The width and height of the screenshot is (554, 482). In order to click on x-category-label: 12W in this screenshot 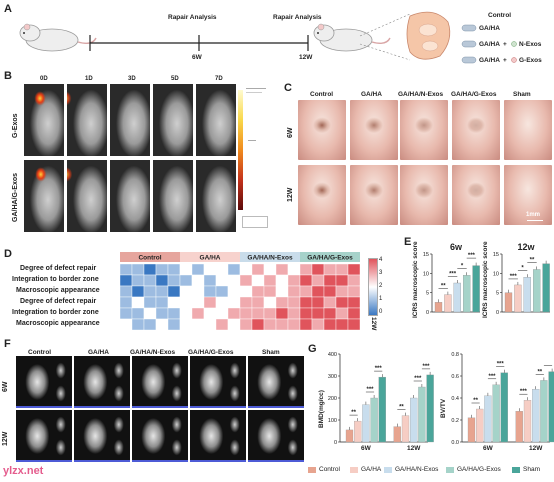, I will do `click(414, 448)`.